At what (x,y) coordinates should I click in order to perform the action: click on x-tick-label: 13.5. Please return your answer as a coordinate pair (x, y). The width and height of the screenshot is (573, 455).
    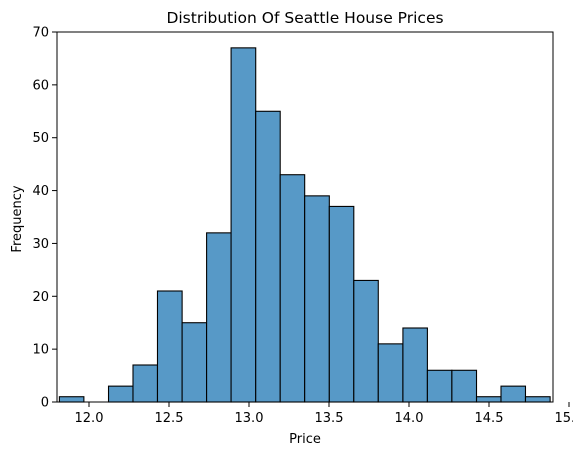
    Looking at the image, I should click on (329, 418).